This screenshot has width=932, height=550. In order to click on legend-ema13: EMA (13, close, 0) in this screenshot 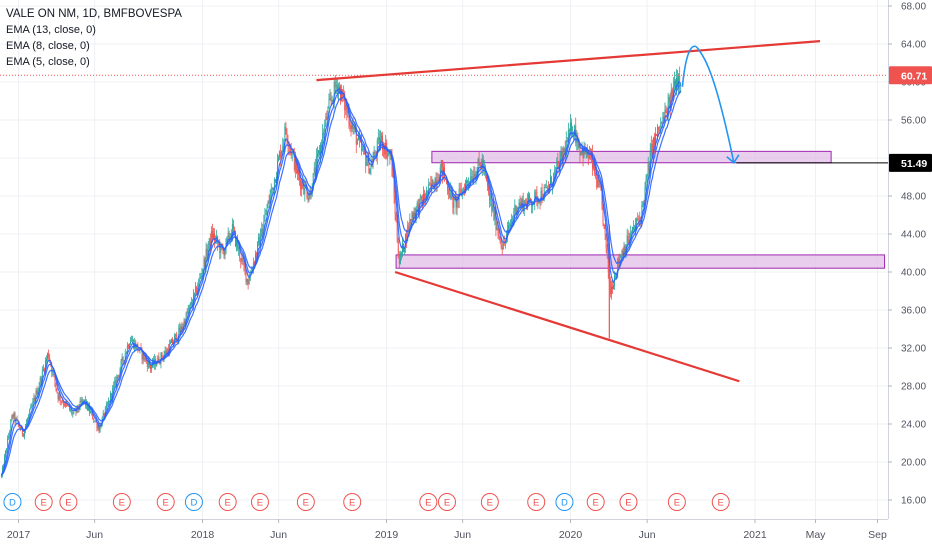, I will do `click(51, 30)`.